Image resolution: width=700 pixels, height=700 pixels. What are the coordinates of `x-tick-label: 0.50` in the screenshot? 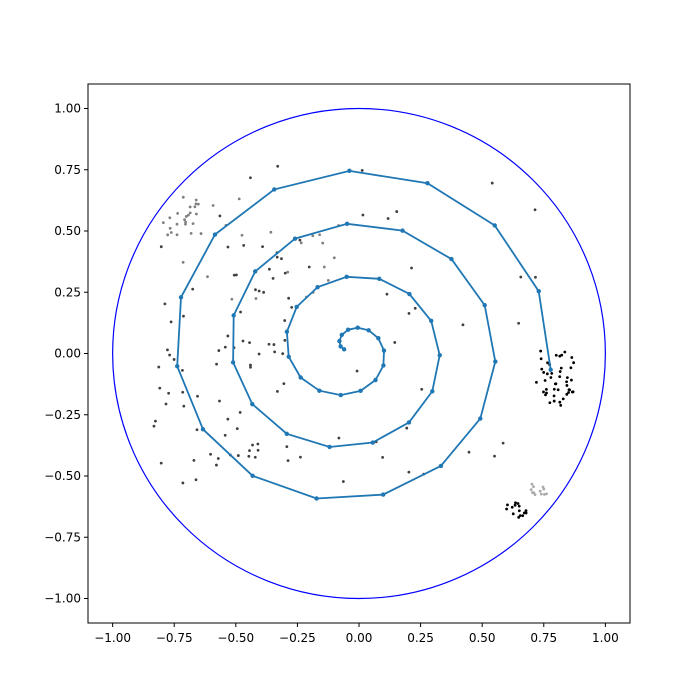 It's located at (482, 638).